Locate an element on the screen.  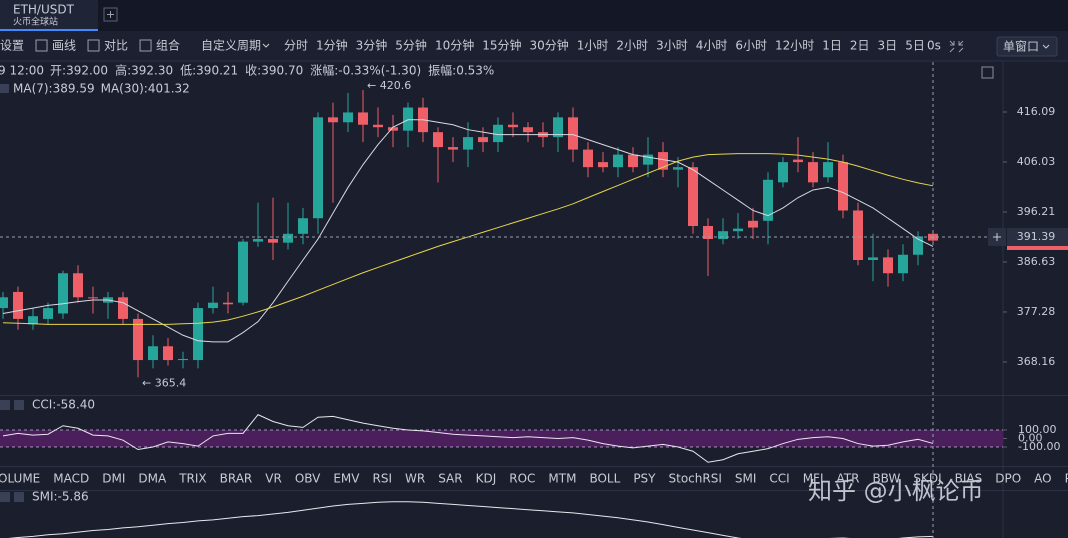
period-button: 30分钟 is located at coordinates (549, 45).